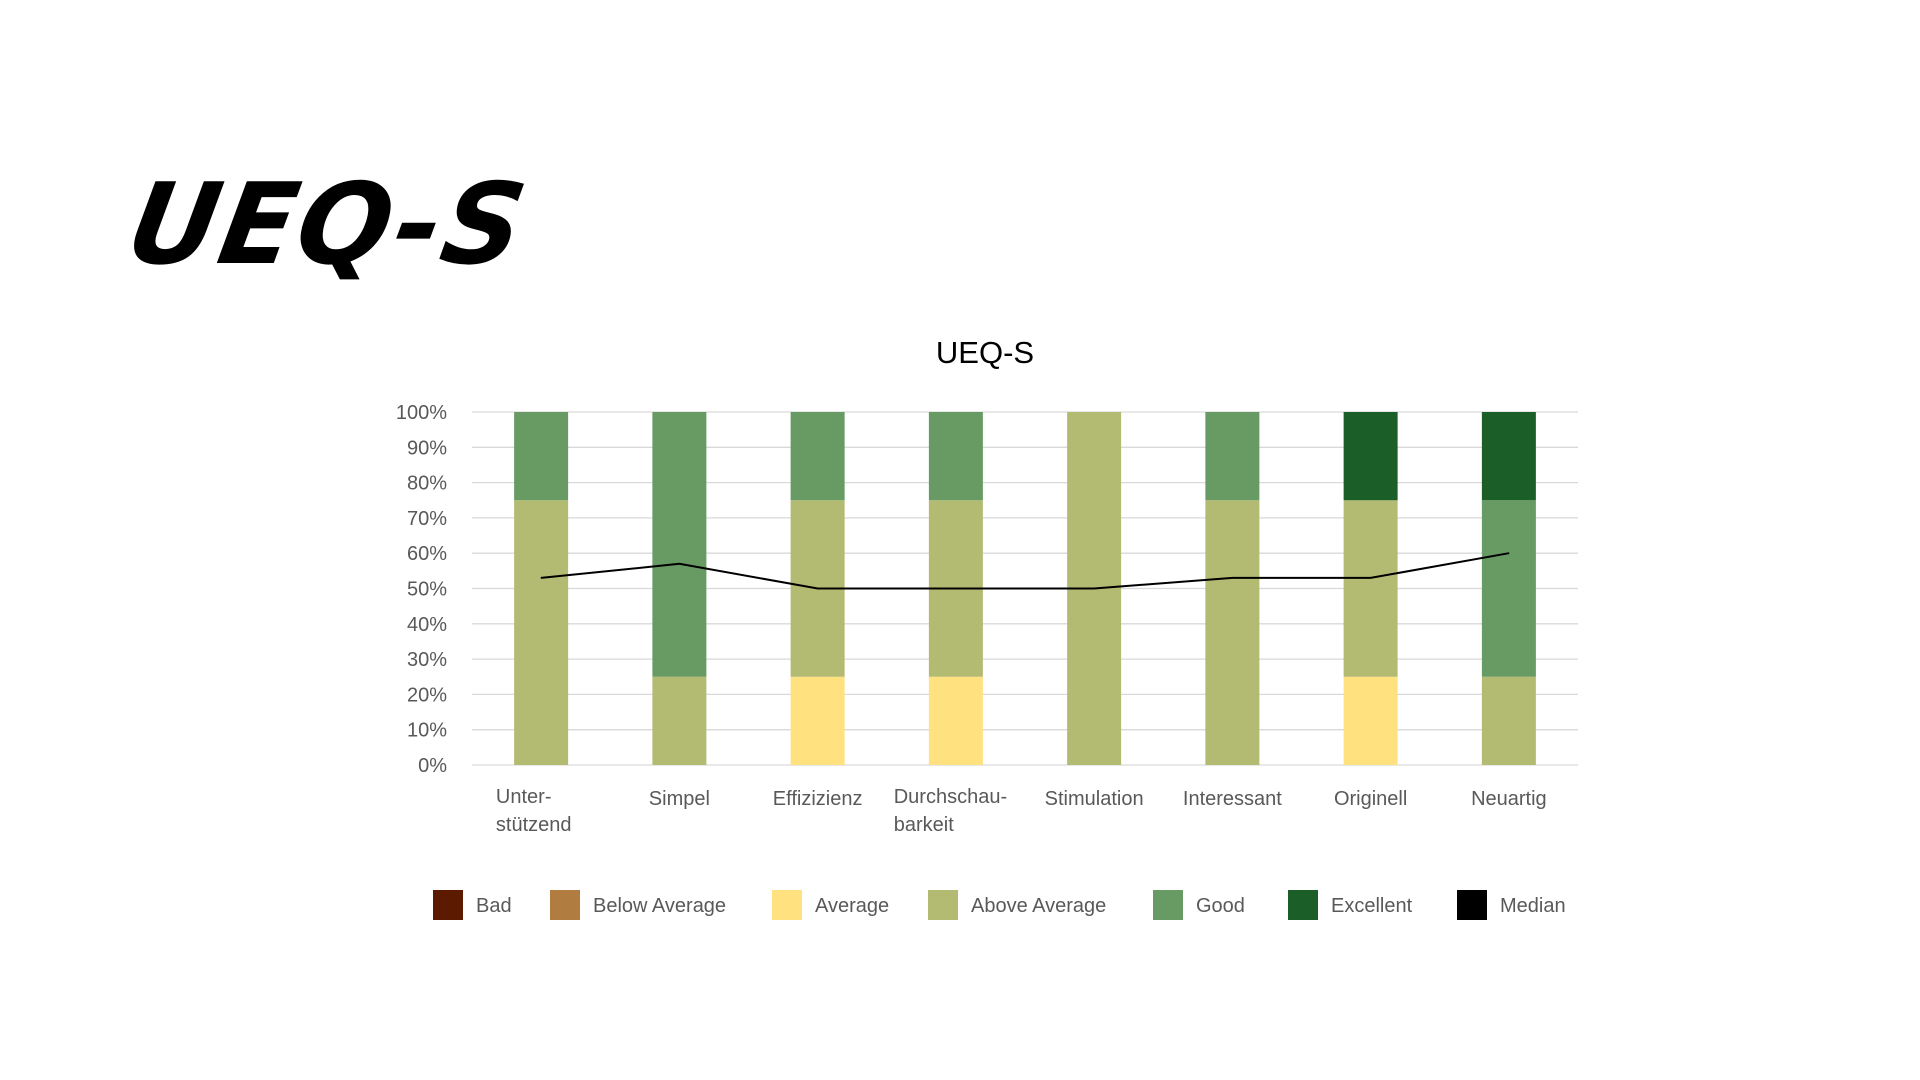  Describe the element at coordinates (679, 799) in the screenshot. I see `x-tick-label: Simpel` at that location.